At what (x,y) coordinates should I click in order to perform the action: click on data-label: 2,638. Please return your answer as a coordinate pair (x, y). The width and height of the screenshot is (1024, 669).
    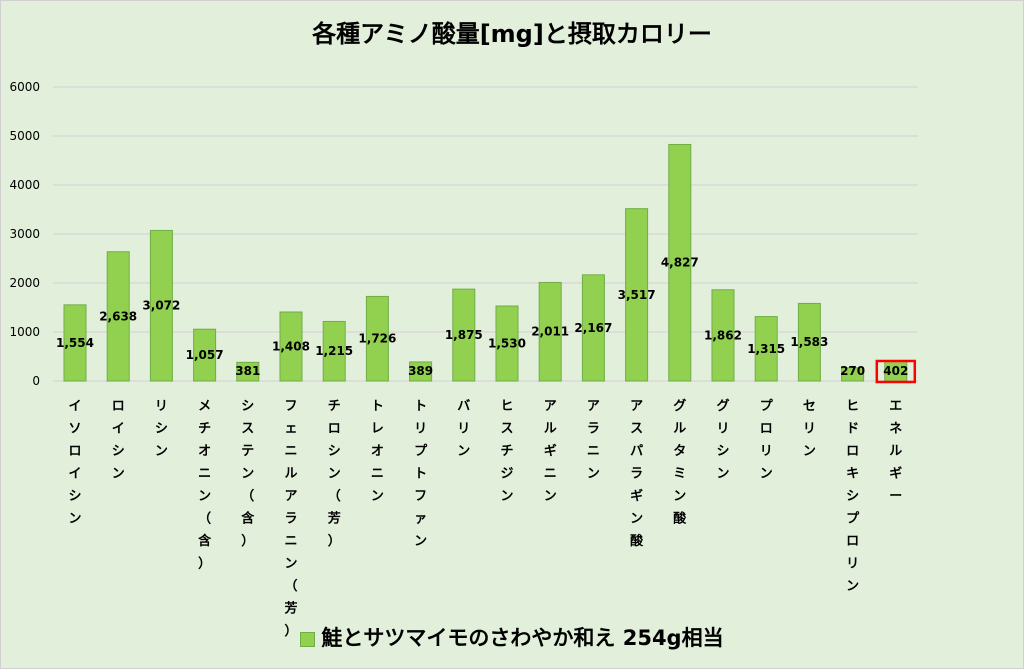
    Looking at the image, I should click on (118, 316).